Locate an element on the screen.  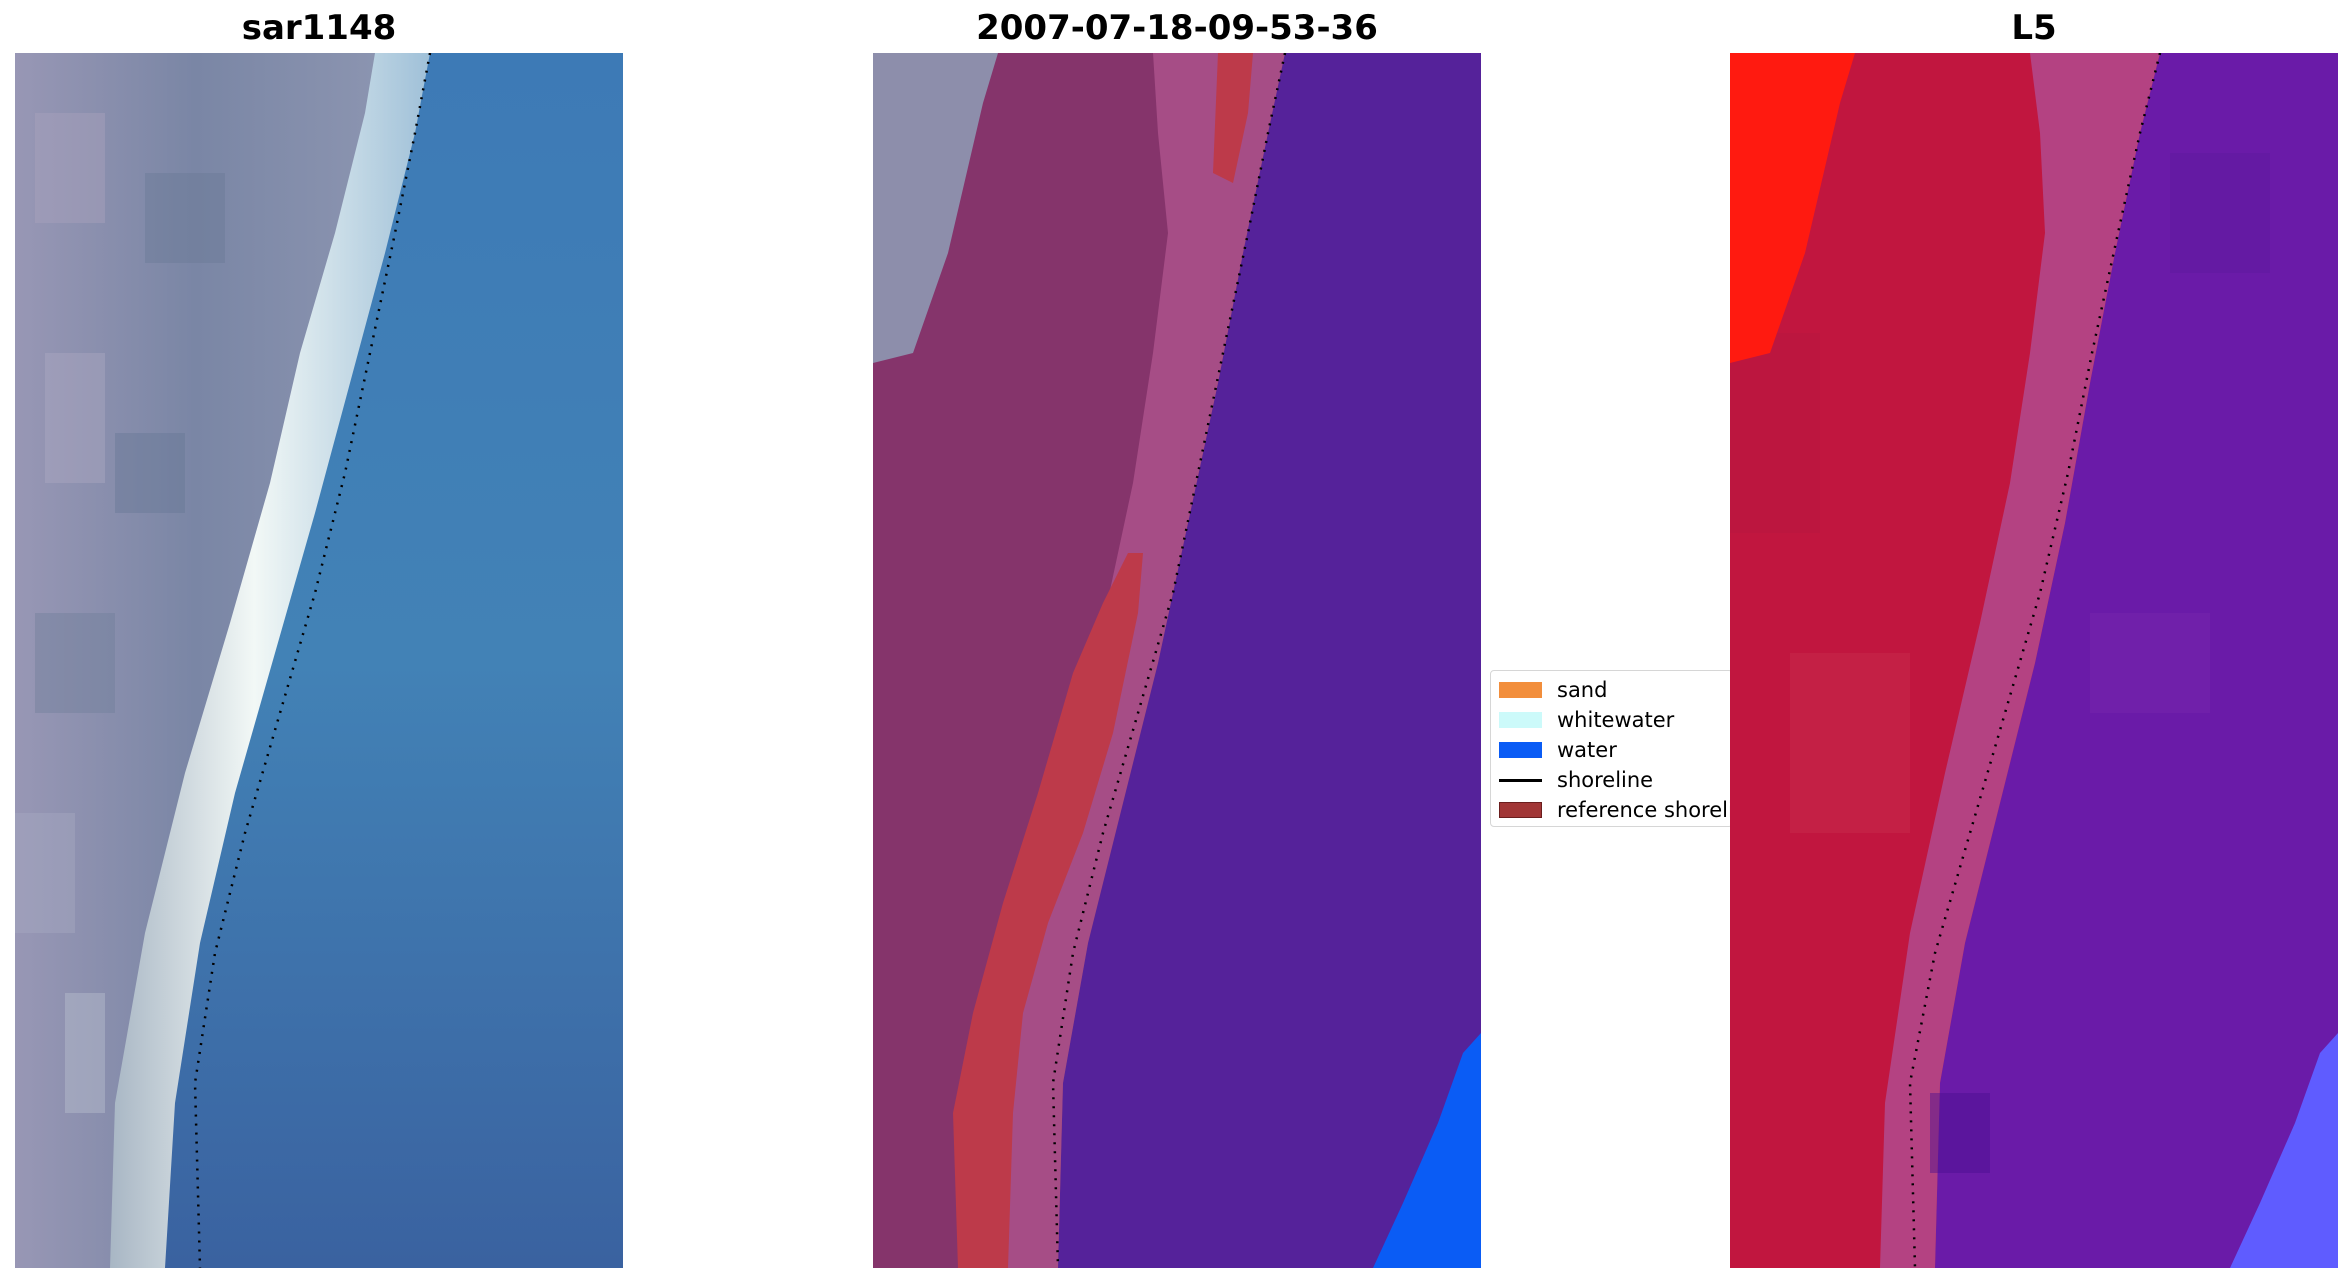
legend-label-reference-shoreline: reference shoreline is located at coordinates (1644, 810).